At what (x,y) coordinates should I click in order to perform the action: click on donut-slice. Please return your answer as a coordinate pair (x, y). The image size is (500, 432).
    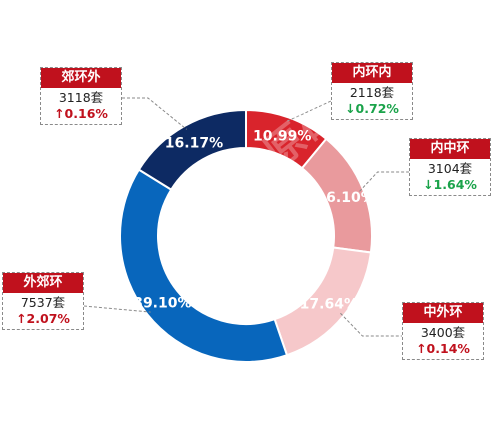
    Looking at the image, I should click on (192, 150).